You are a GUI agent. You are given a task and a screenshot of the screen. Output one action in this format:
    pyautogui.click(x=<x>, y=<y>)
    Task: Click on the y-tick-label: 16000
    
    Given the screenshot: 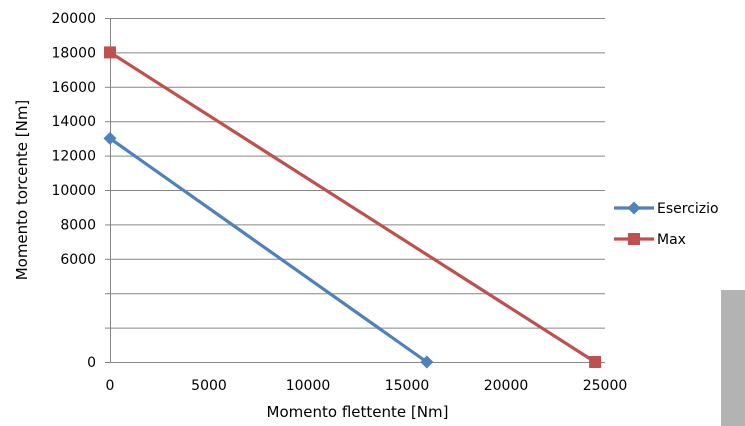 What is the action you would take?
    pyautogui.click(x=73, y=88)
    